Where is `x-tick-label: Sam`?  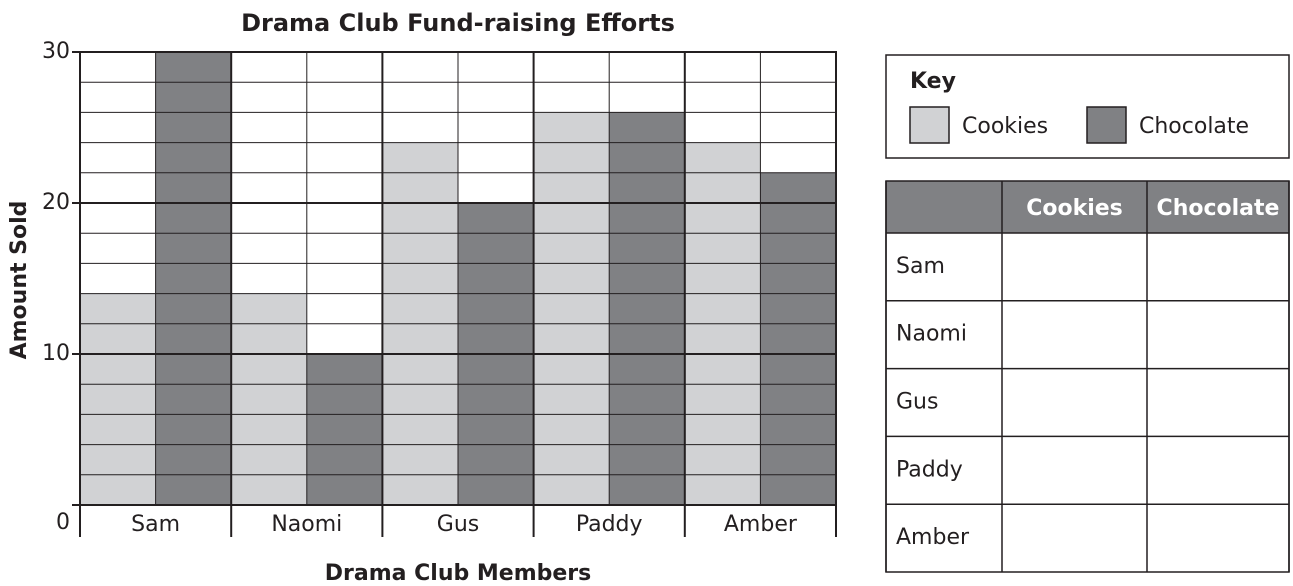
x-tick-label: Sam is located at coordinates (155, 524).